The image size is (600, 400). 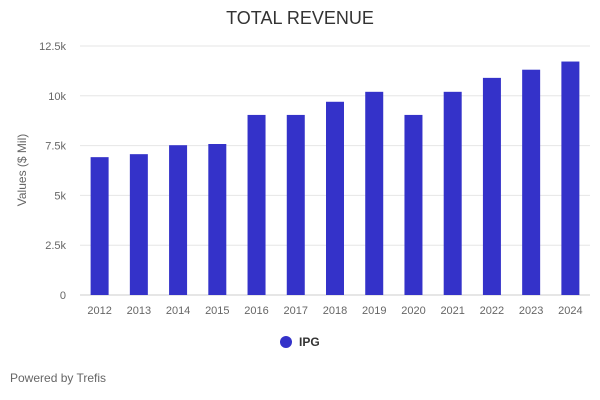 What do you see at coordinates (55, 246) in the screenshot?
I see `y-tick-label: 2.5k` at bounding box center [55, 246].